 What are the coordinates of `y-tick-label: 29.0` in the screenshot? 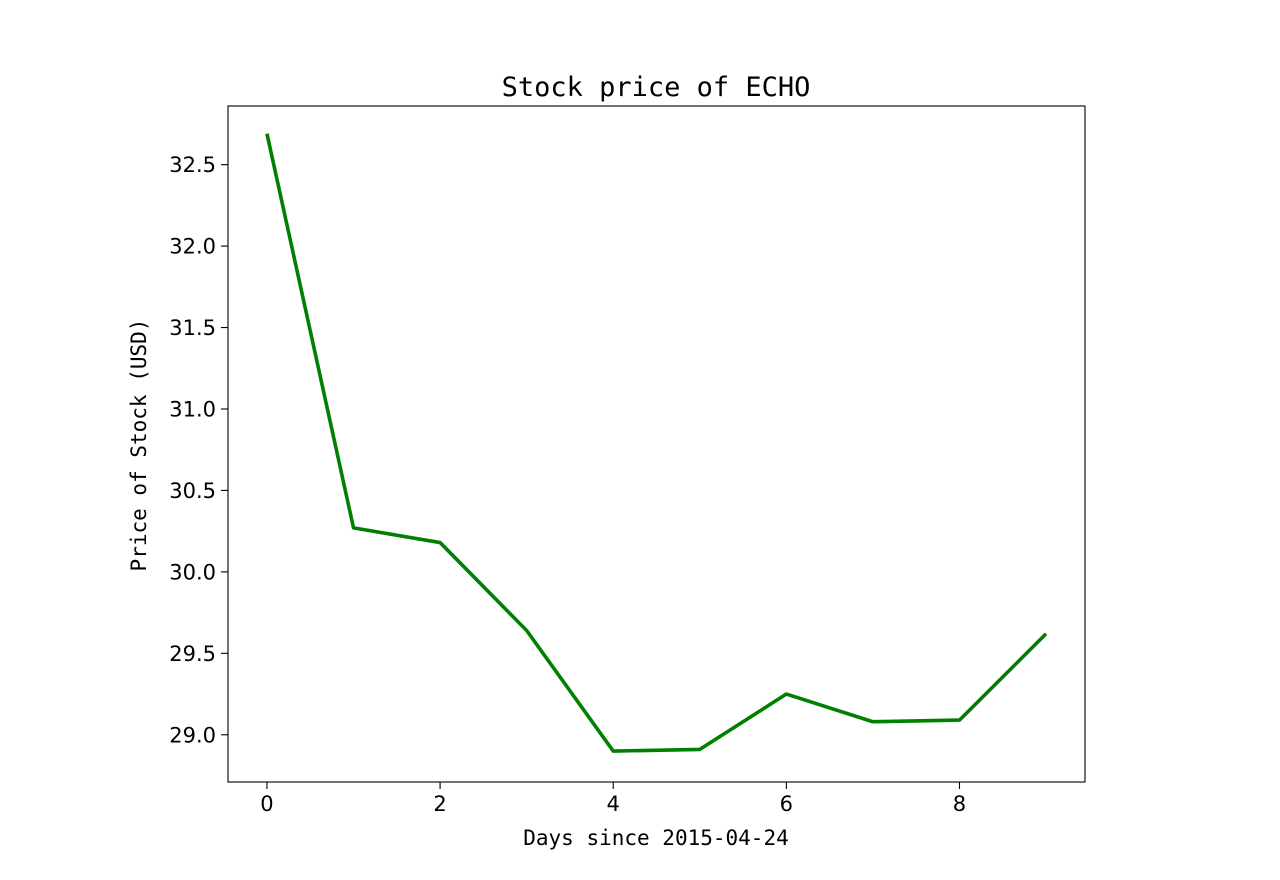 It's located at (192, 735).